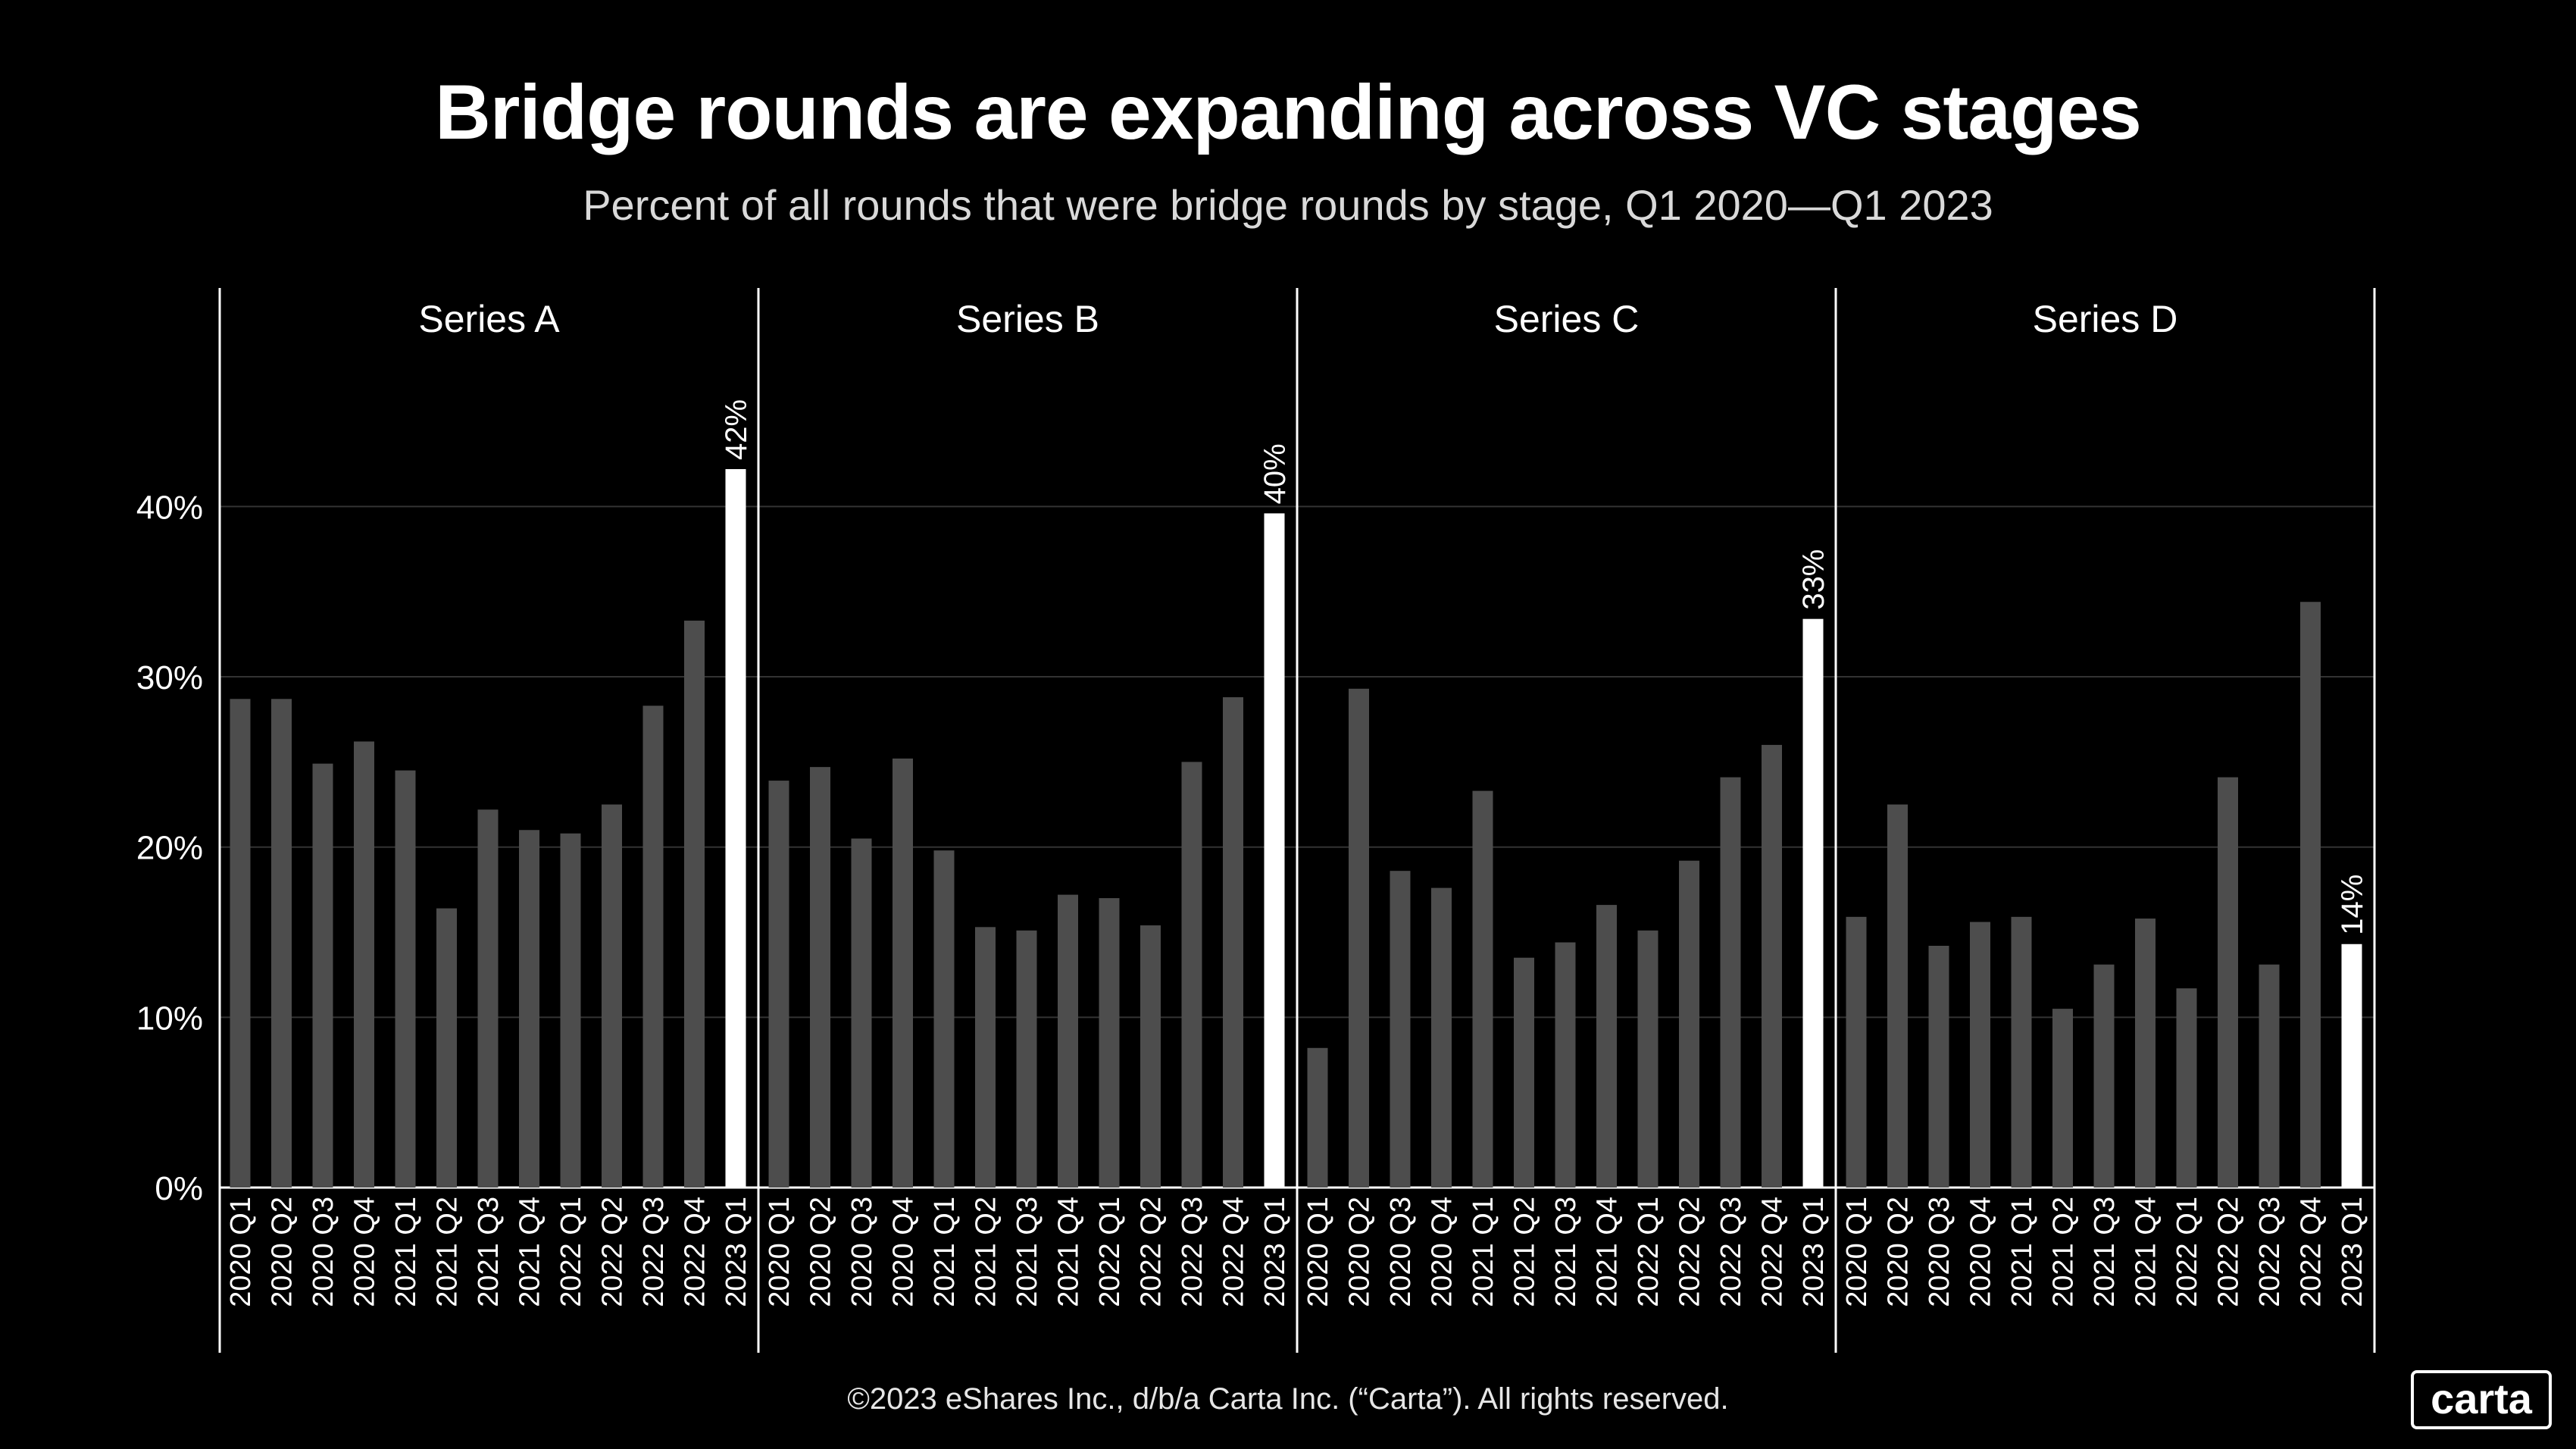 The image size is (2576, 1449). Describe the element at coordinates (2352, 905) in the screenshot. I see `data-label: 14%` at that location.